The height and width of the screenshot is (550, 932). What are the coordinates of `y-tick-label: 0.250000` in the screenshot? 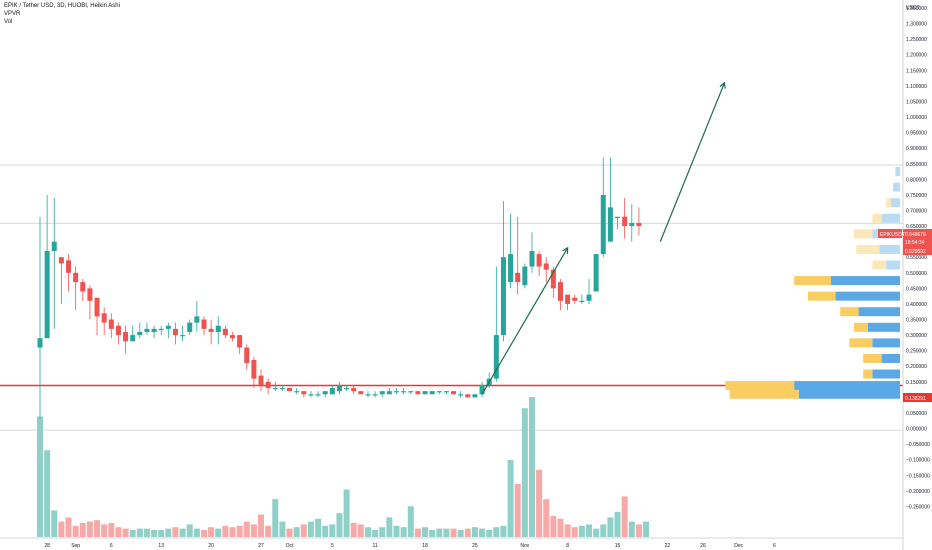 It's located at (916, 352).